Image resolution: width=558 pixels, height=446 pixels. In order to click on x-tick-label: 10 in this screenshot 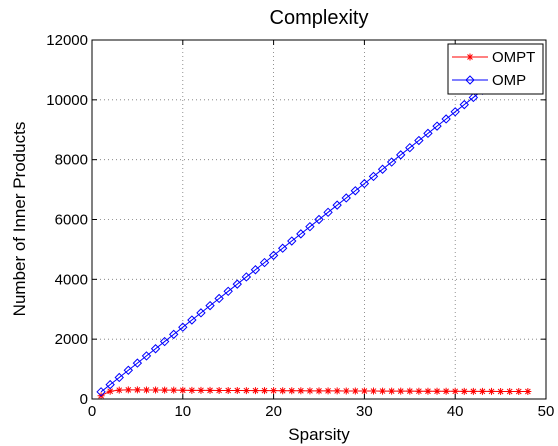, I will do `click(182, 411)`.